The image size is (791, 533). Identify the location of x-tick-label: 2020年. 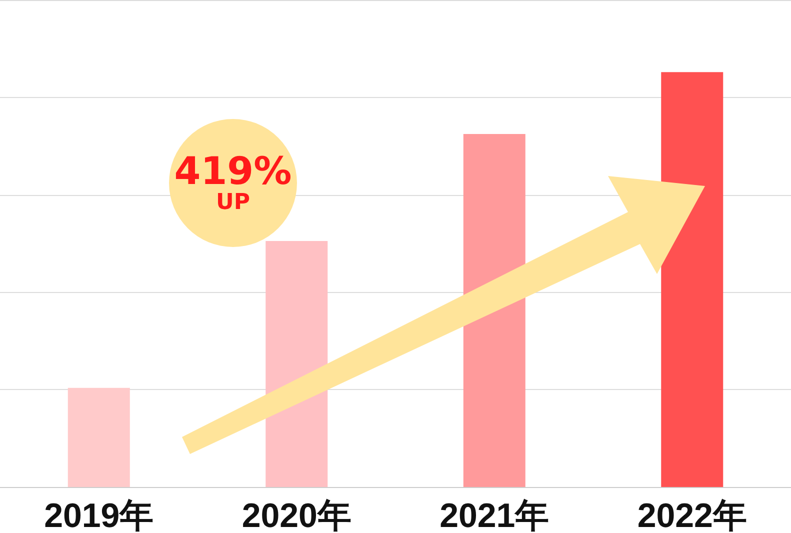
(297, 515).